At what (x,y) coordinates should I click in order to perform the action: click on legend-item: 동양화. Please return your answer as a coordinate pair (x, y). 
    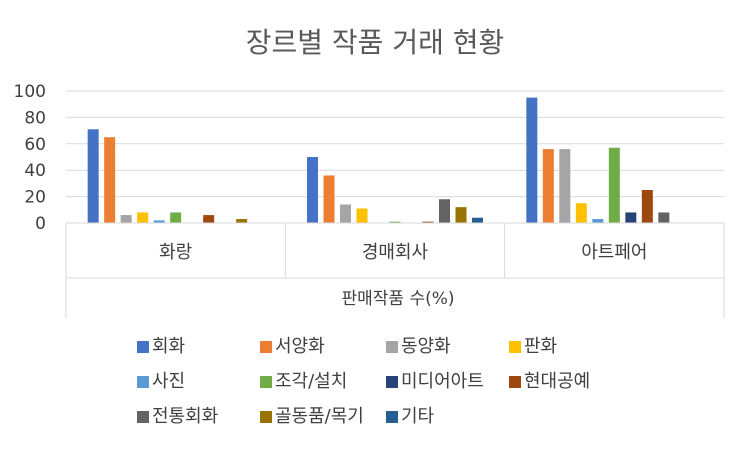
    Looking at the image, I should click on (418, 346).